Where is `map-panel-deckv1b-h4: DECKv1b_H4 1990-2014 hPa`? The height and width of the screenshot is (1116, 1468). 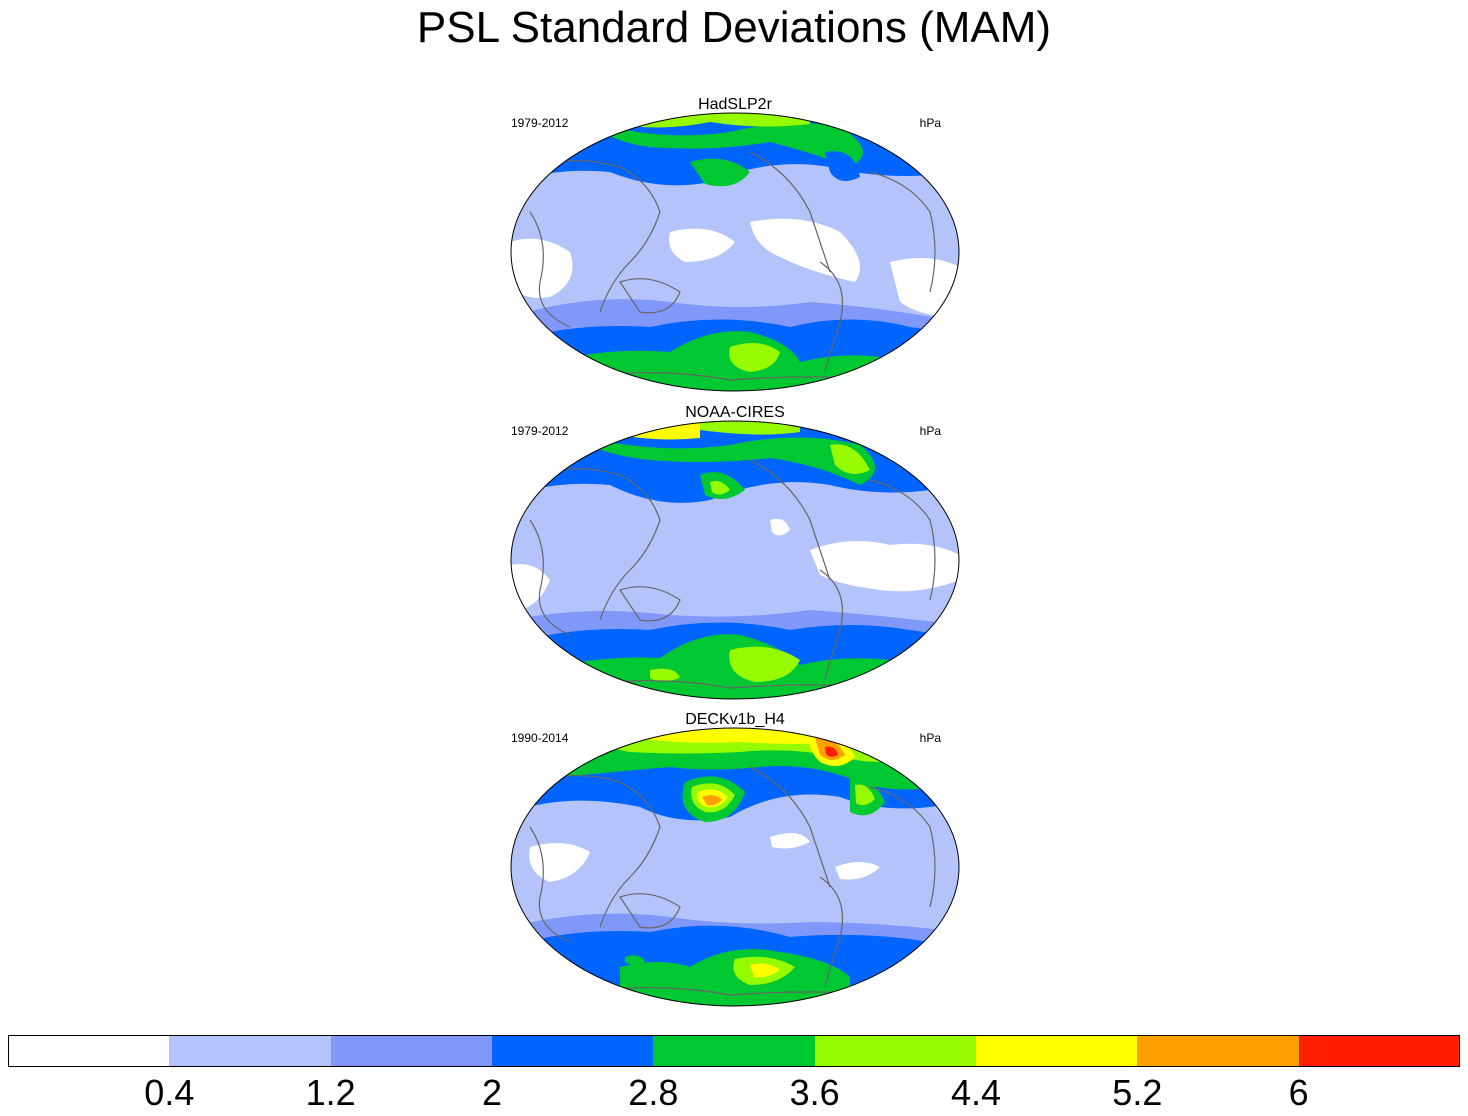 map-panel-deckv1b-h4: DECKv1b_H4 1990-2014 hPa is located at coordinates (735, 861).